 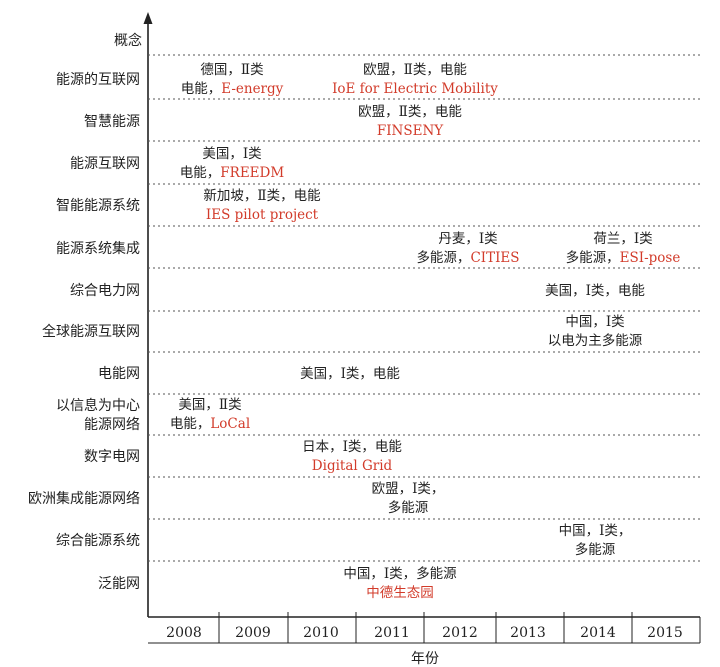 I want to click on category-label: 能源系统集成, so click(x=98, y=248).